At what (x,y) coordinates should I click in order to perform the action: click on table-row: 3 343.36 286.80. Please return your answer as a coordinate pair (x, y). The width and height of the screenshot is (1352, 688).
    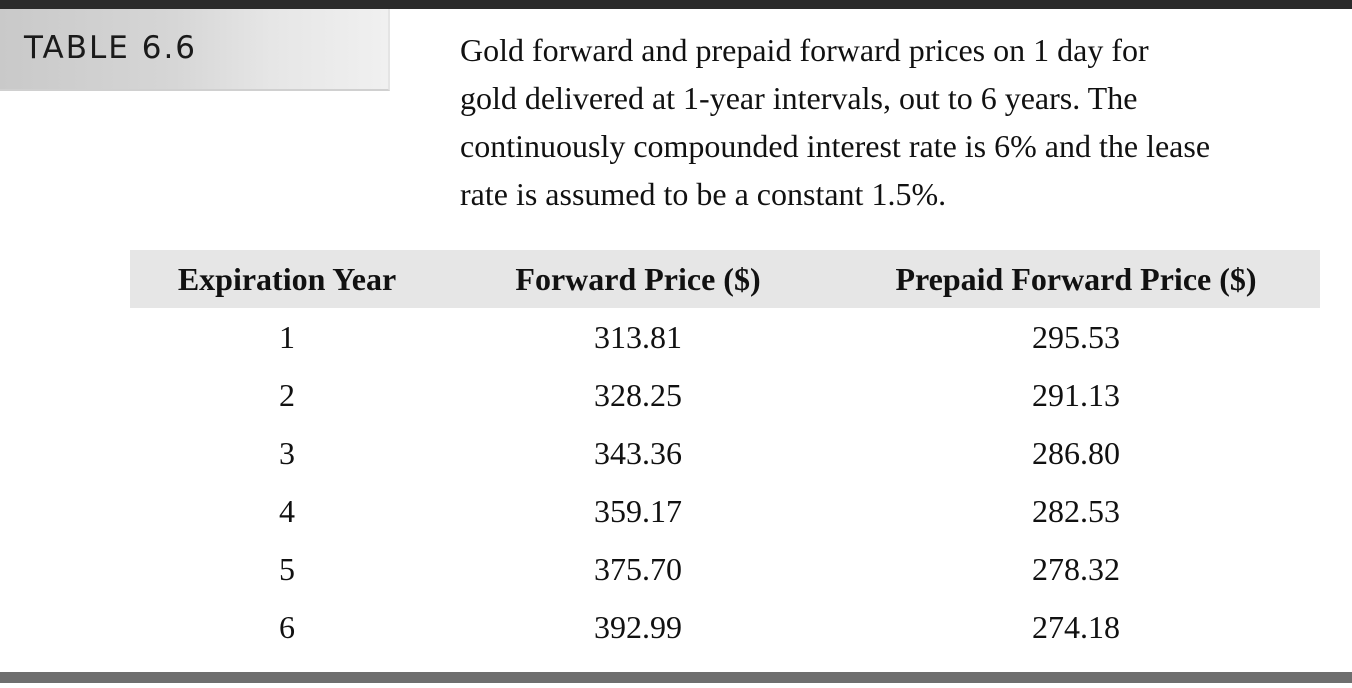
    Looking at the image, I should click on (725, 453).